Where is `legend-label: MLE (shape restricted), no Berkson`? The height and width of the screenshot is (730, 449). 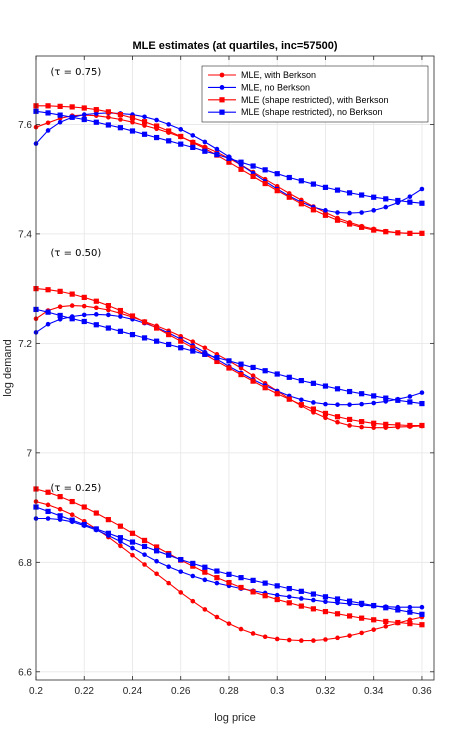
legend-label: MLE (shape restricted), no Berkson is located at coordinates (312, 112).